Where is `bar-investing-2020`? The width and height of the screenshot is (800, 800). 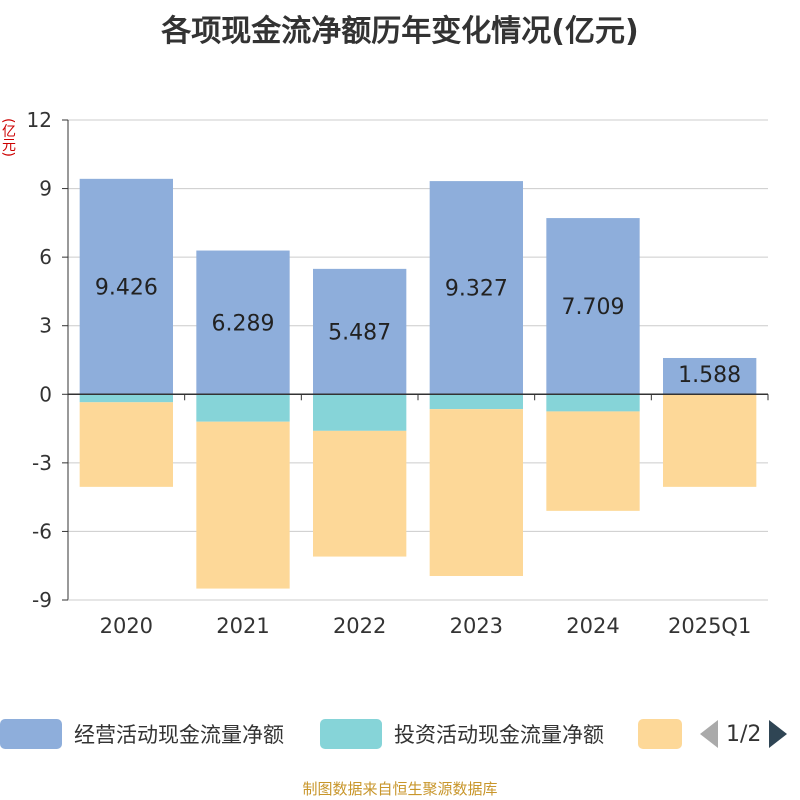
bar-investing-2020 is located at coordinates (126, 398).